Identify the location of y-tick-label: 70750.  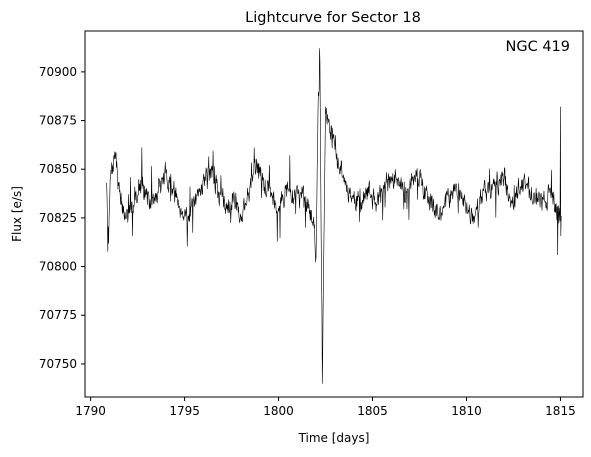
(58, 364).